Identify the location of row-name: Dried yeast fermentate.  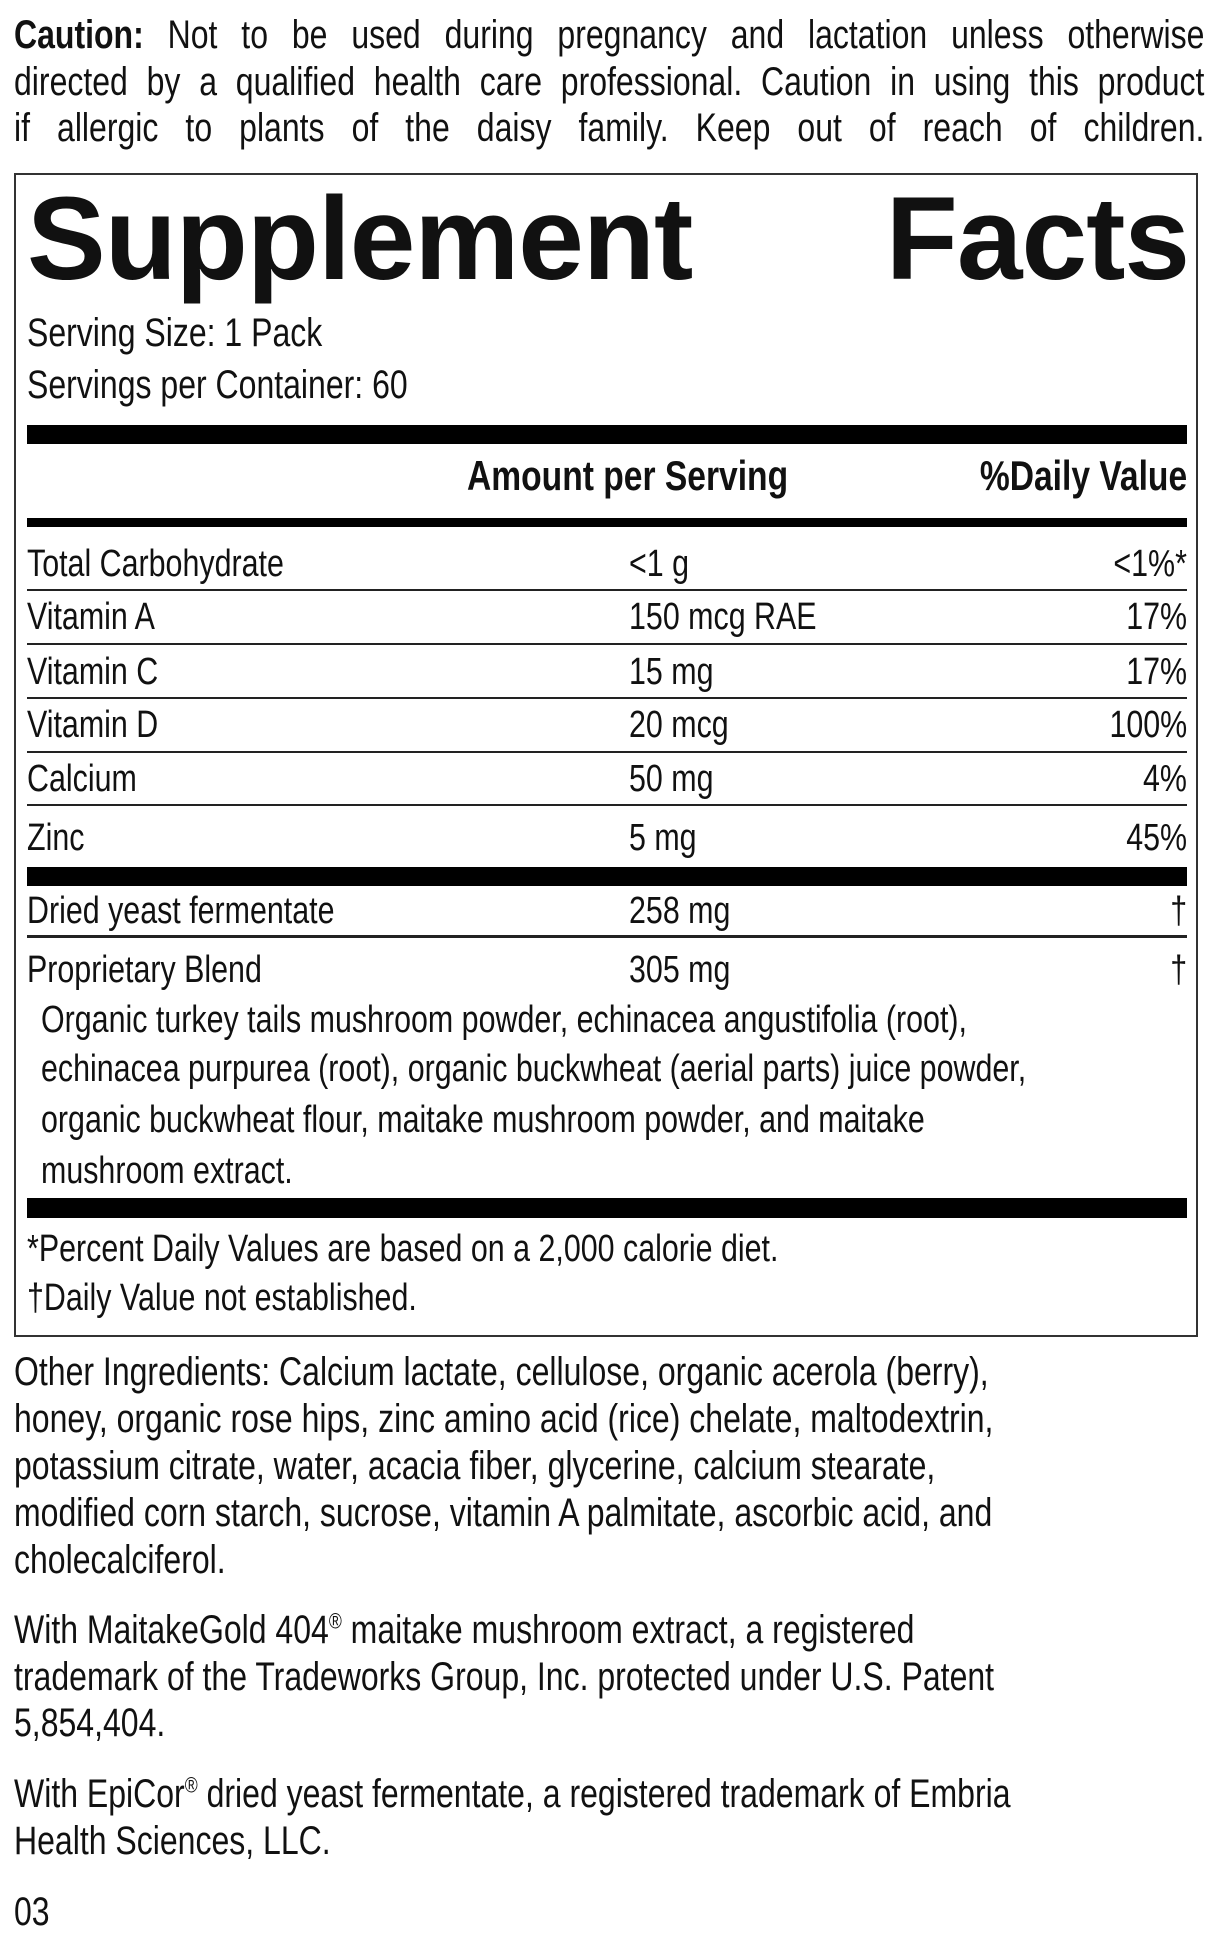
(181, 911).